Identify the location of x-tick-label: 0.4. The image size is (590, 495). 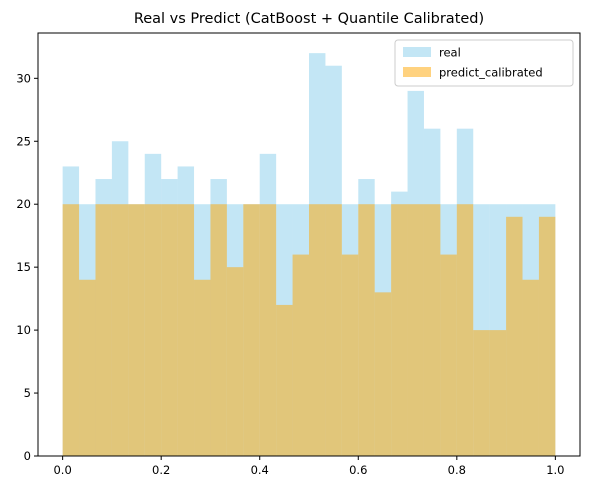
(260, 470).